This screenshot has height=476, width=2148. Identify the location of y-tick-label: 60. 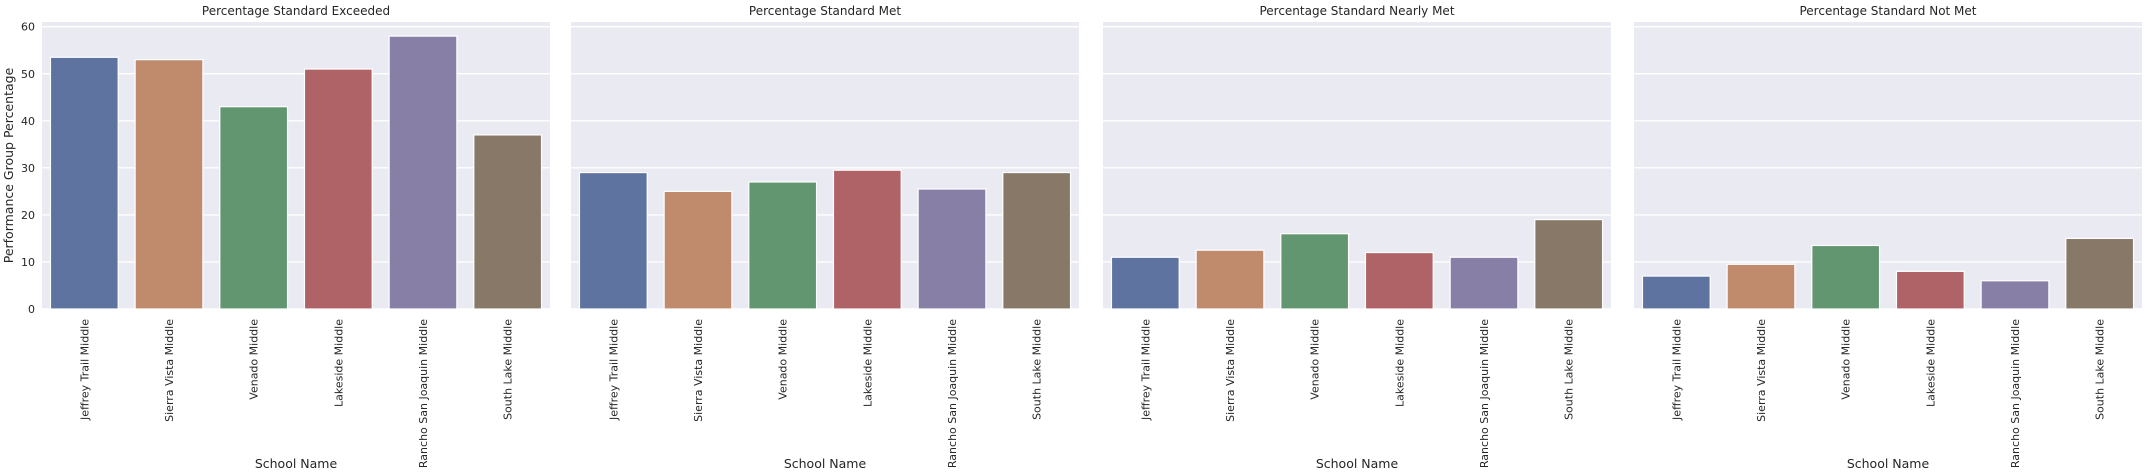
(28, 27).